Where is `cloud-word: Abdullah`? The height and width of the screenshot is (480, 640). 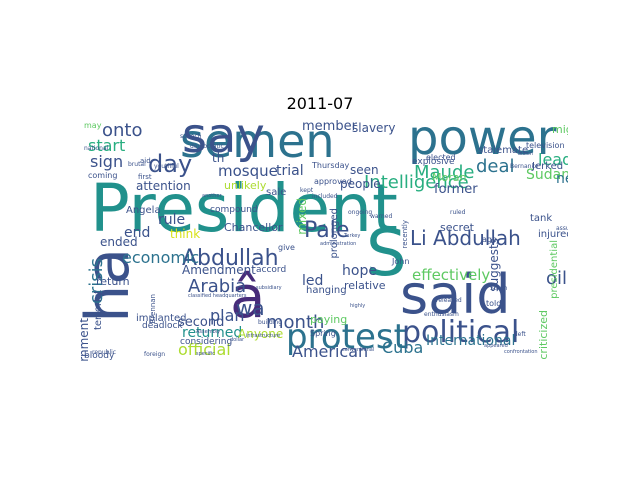
cloud-word: Abdullah is located at coordinates (230, 258).